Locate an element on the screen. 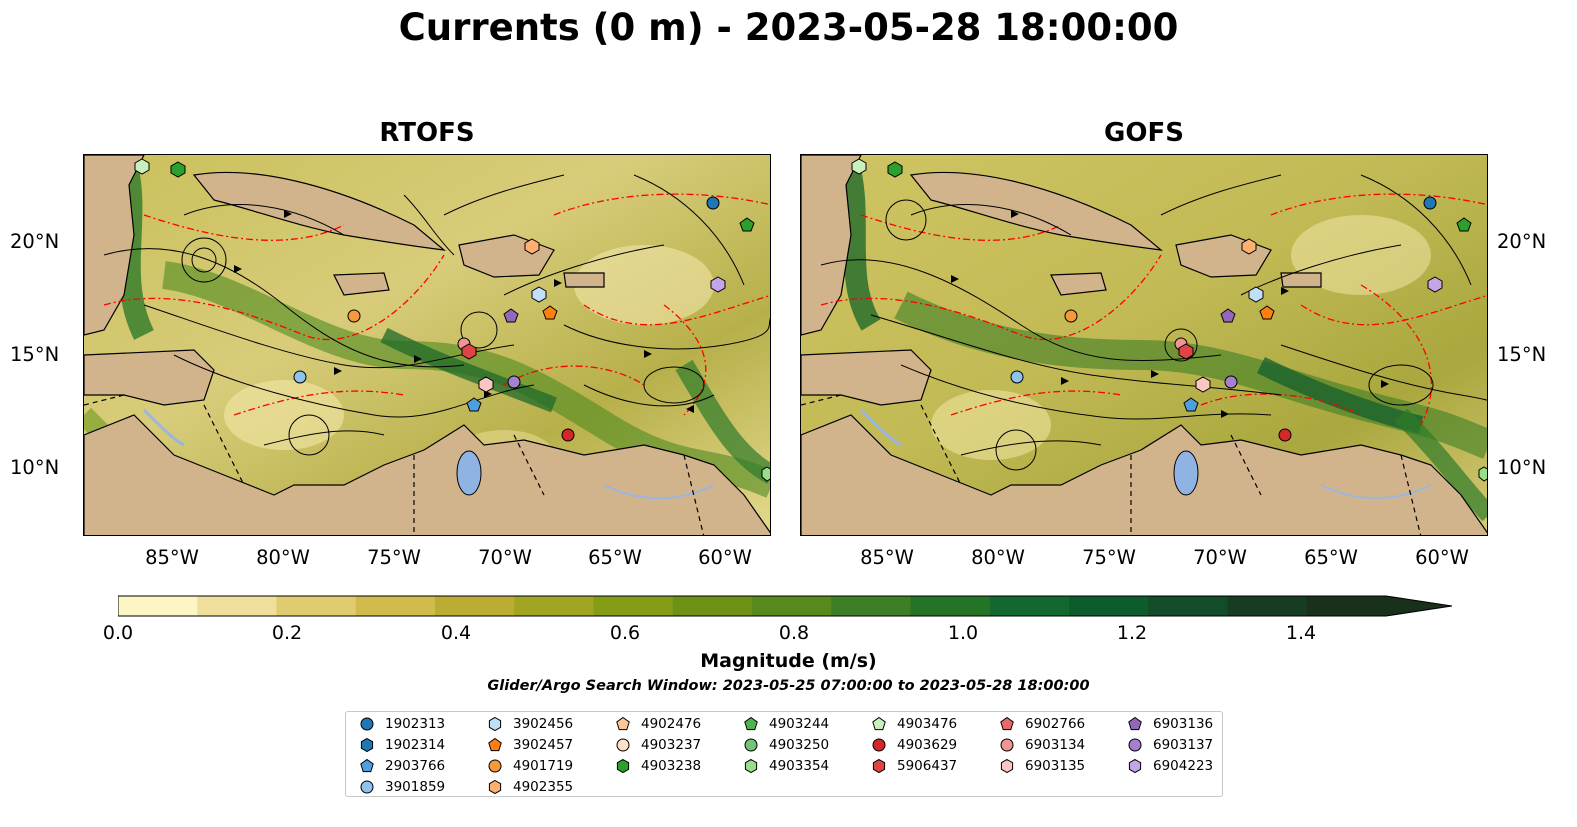 The image size is (1577, 827). legend-item: 4903250 is located at coordinates (785, 745).